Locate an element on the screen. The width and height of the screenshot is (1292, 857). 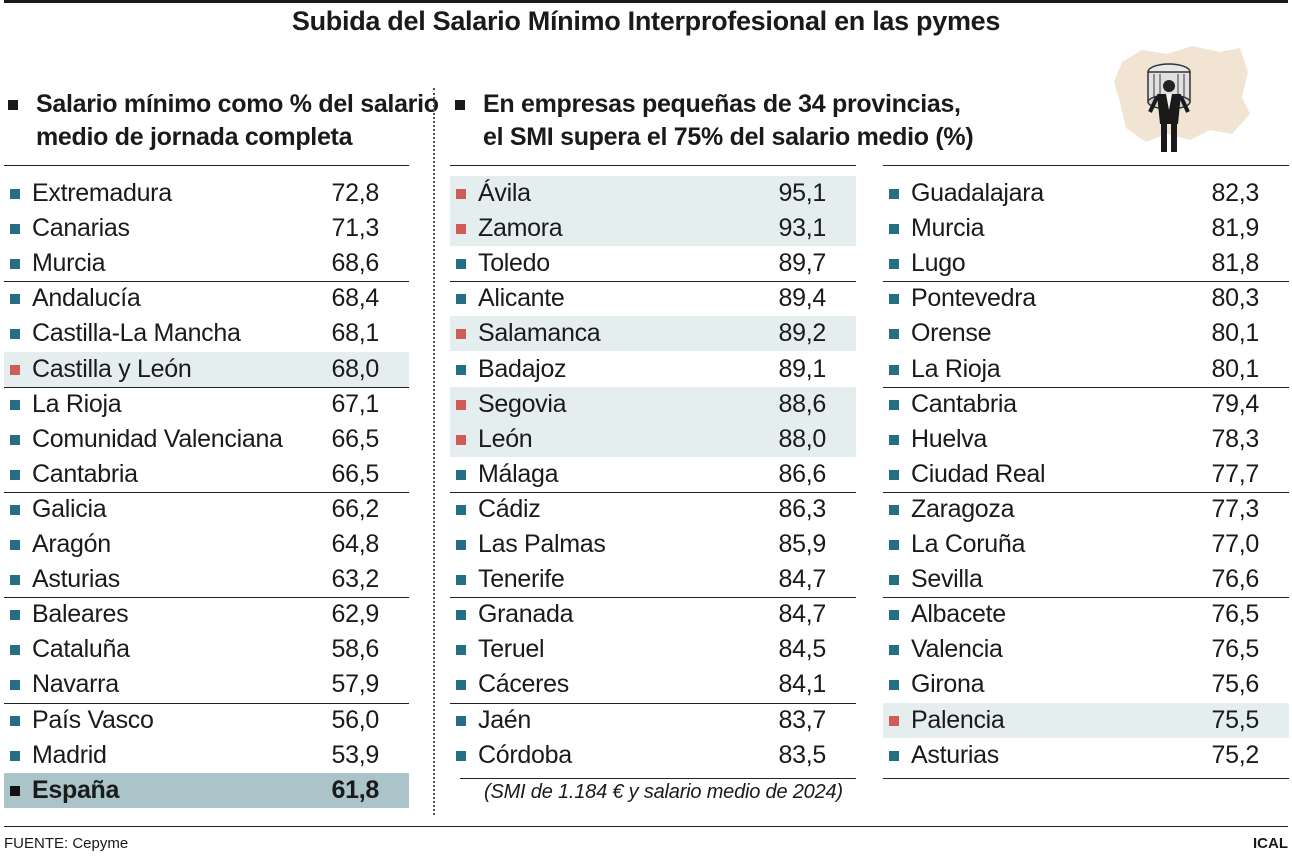
table-row: Pontevedra 80,3 is located at coordinates (1086, 298).